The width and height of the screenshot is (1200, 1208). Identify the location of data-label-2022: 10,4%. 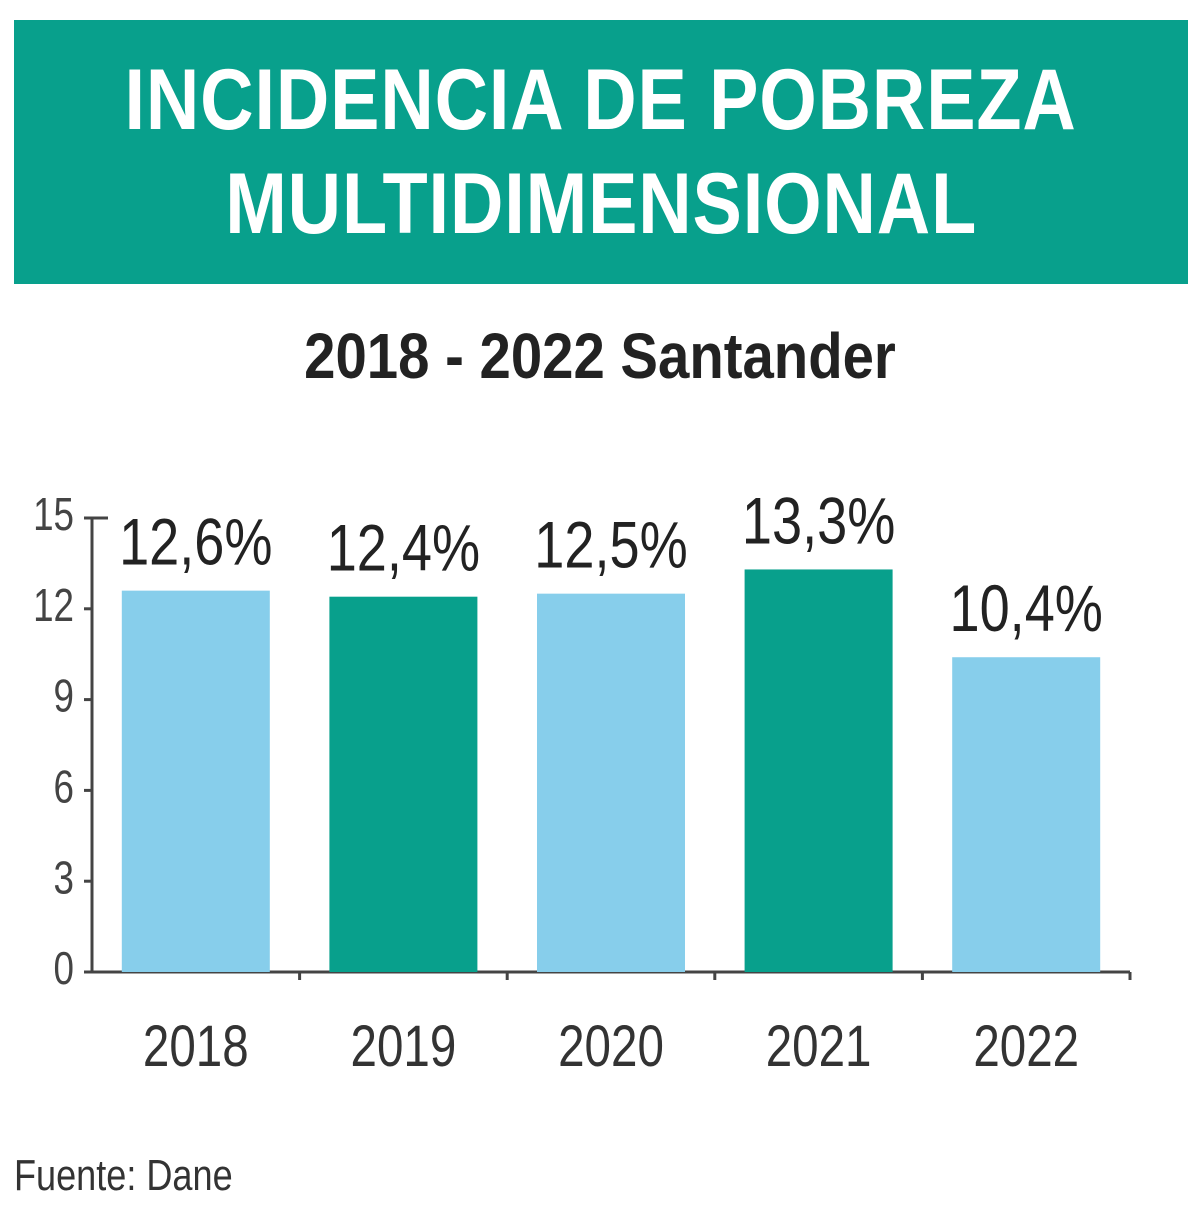
(1025, 608).